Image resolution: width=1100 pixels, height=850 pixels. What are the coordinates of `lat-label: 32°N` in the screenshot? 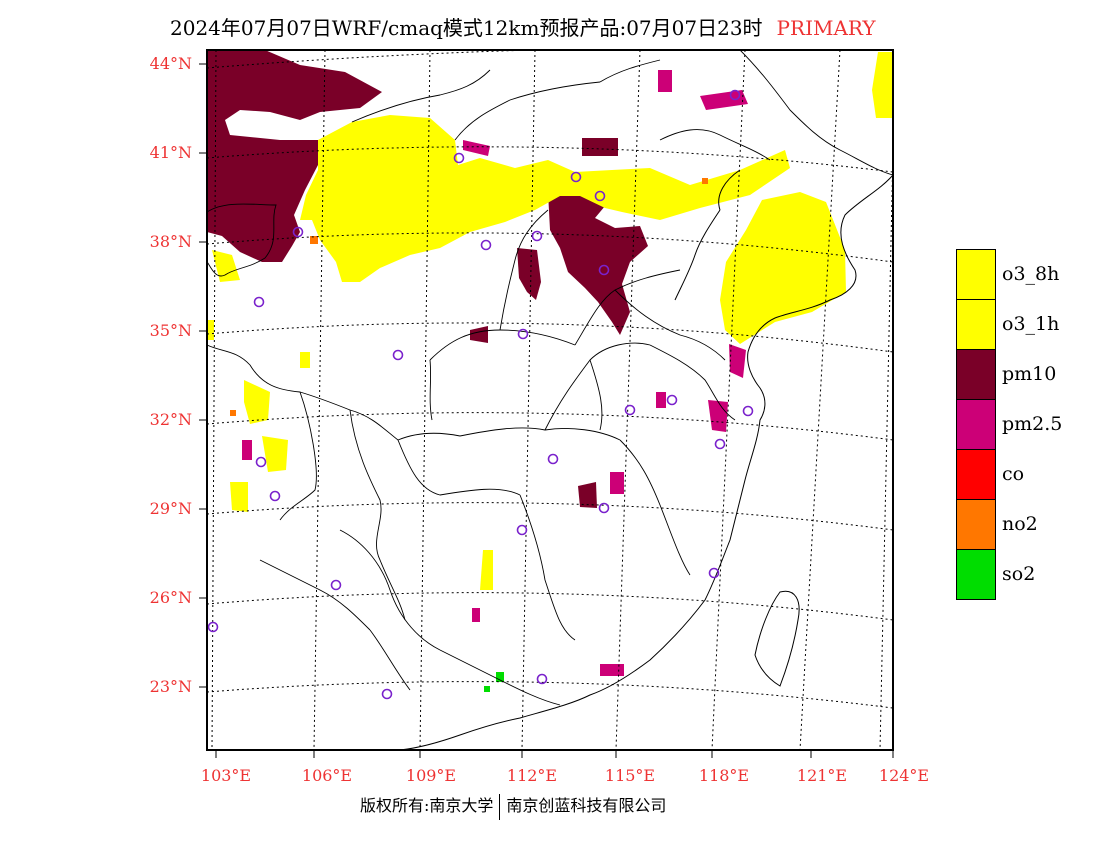 It's located at (170, 419).